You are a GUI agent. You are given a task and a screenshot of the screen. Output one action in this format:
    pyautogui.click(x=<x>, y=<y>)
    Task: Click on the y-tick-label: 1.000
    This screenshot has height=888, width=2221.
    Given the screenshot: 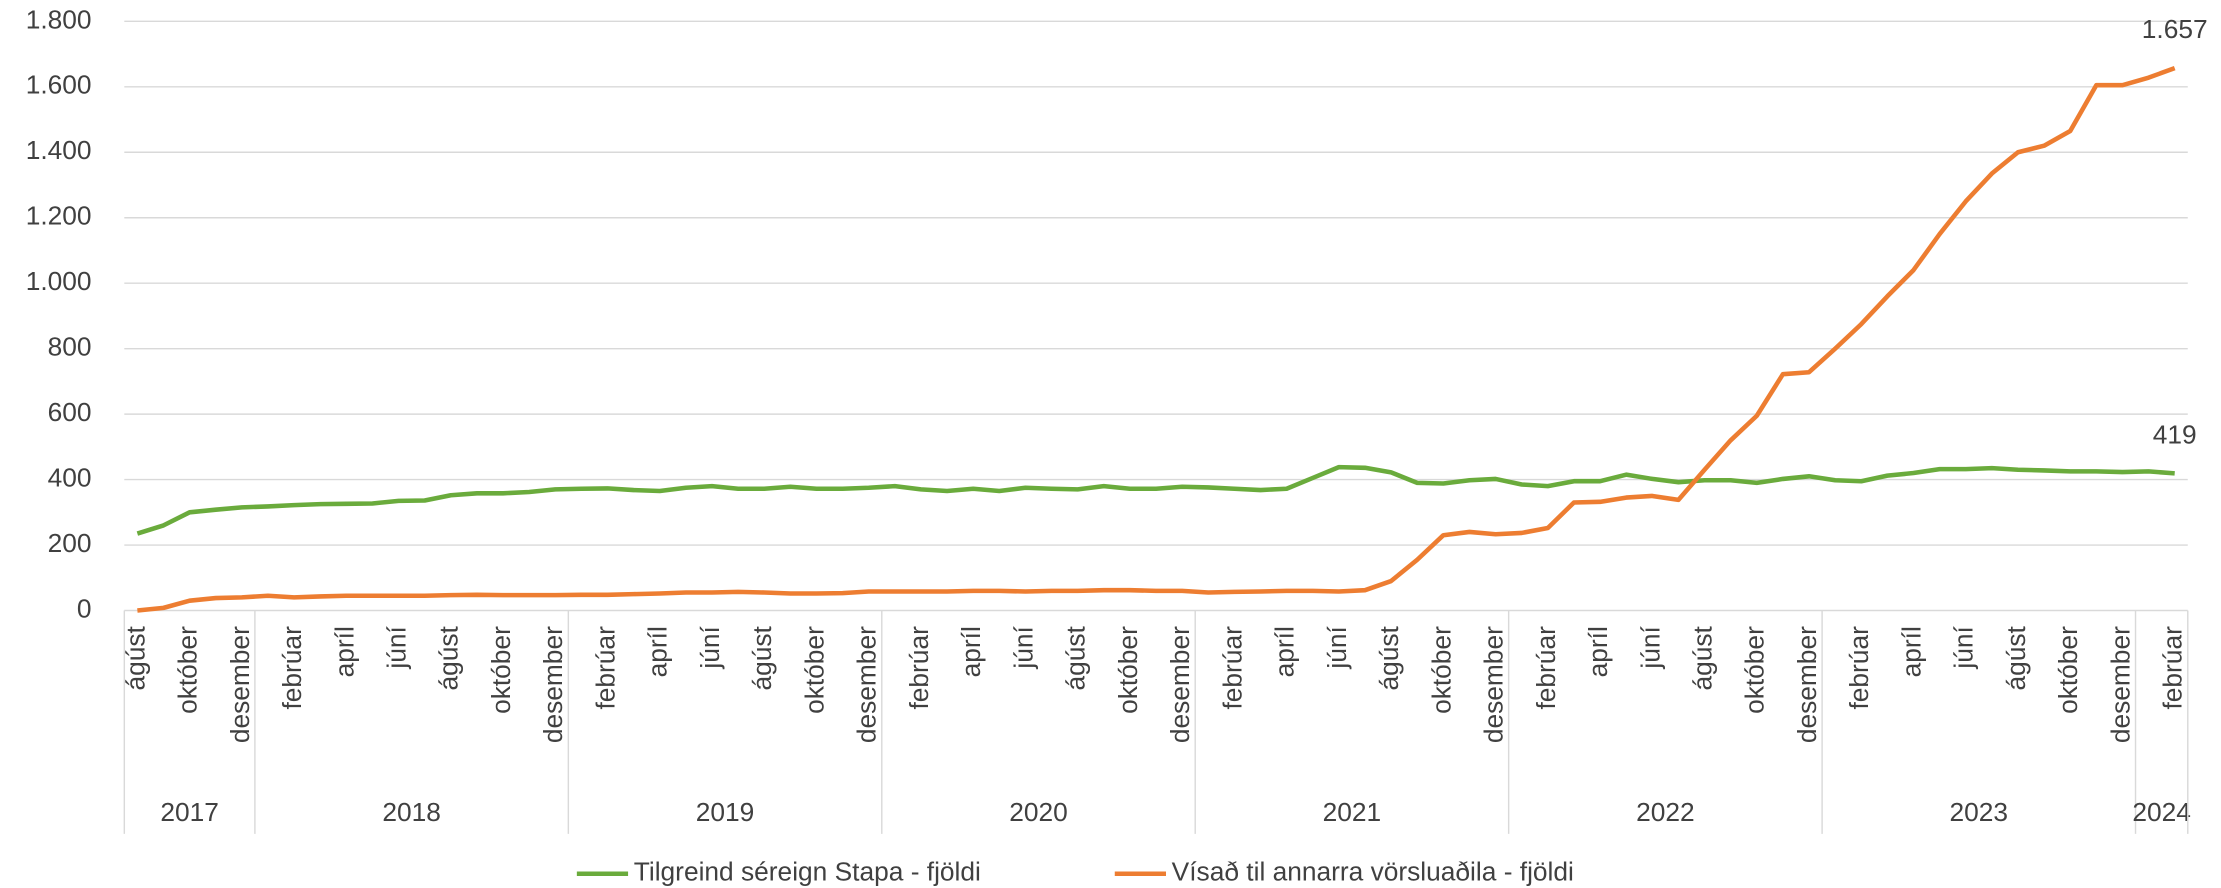 What is the action you would take?
    pyautogui.click(x=59, y=281)
    